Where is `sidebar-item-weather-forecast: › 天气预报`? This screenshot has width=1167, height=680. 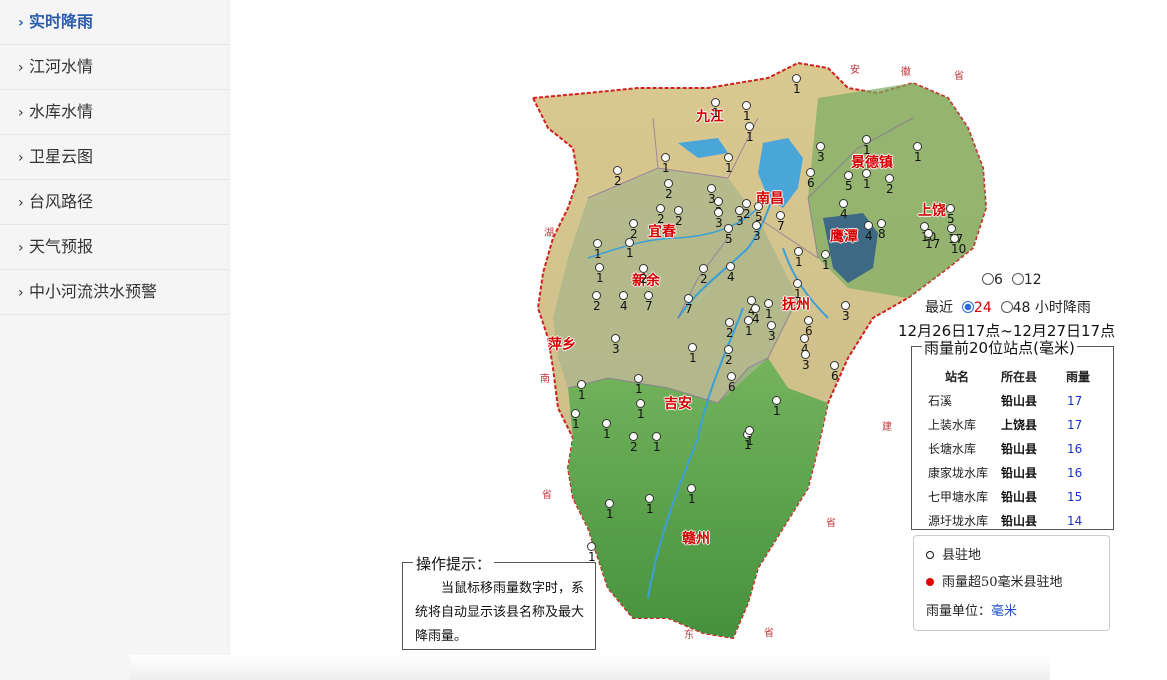 sidebar-item-weather-forecast: › 天气预报 is located at coordinates (114, 247).